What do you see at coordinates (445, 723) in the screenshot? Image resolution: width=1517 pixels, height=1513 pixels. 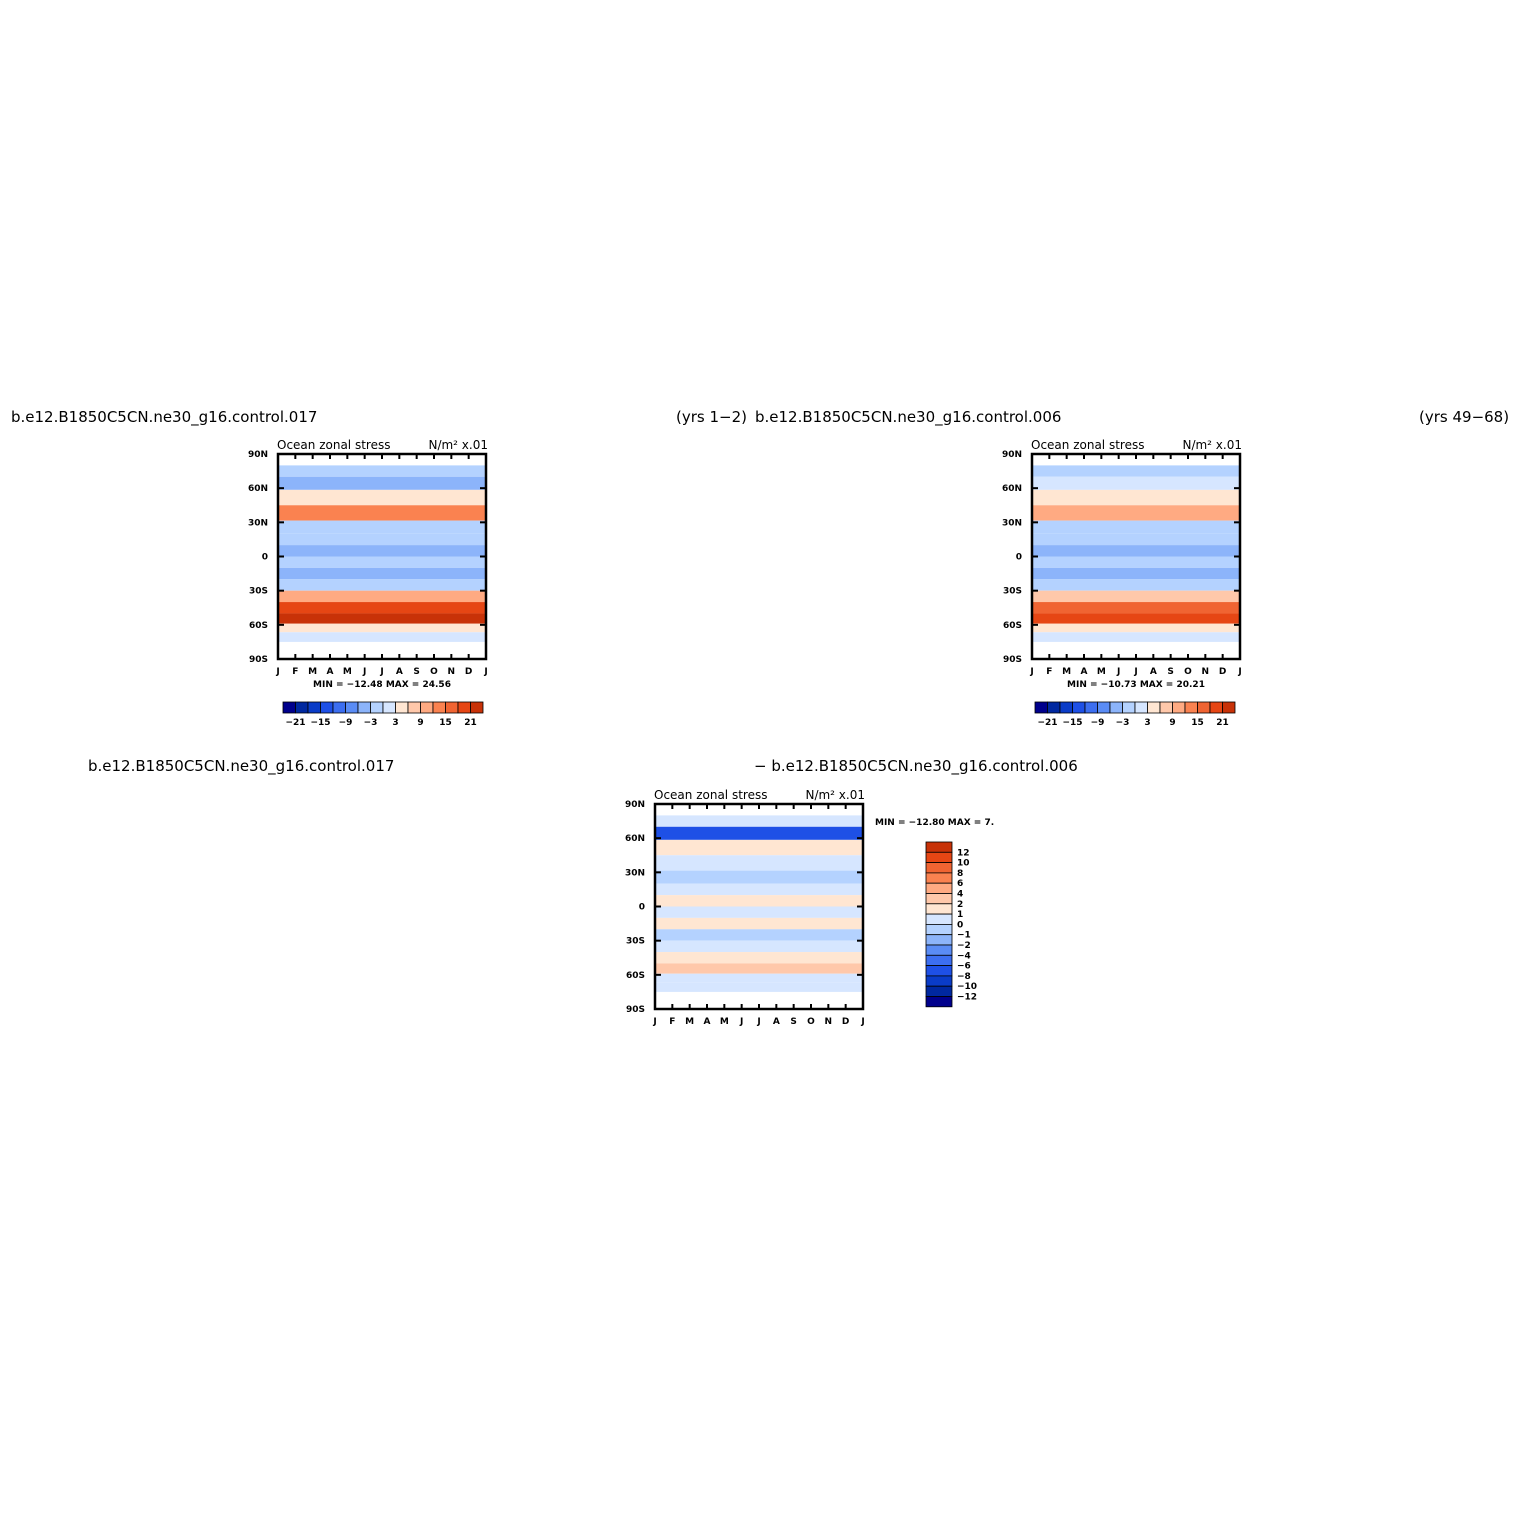 I see `colorbar-label: 15` at bounding box center [445, 723].